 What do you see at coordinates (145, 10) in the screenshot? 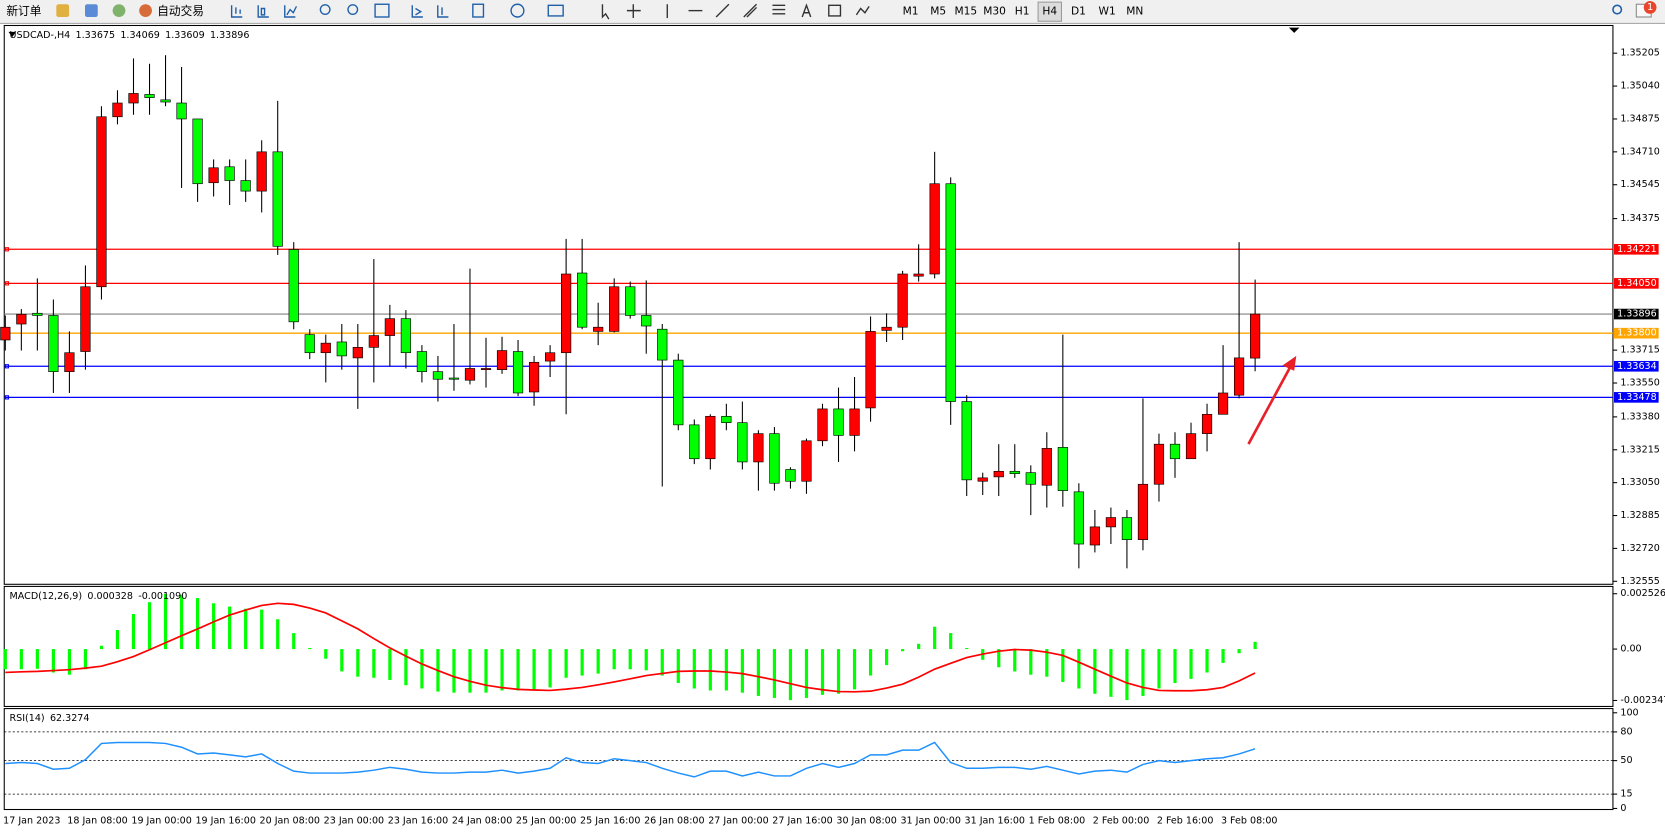
I see `auto-trading-icon` at bounding box center [145, 10].